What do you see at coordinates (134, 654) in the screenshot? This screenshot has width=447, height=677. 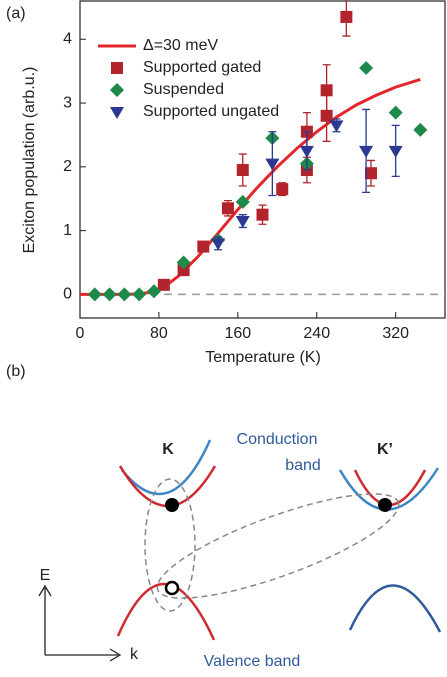 I see `axis-label: k` at bounding box center [134, 654].